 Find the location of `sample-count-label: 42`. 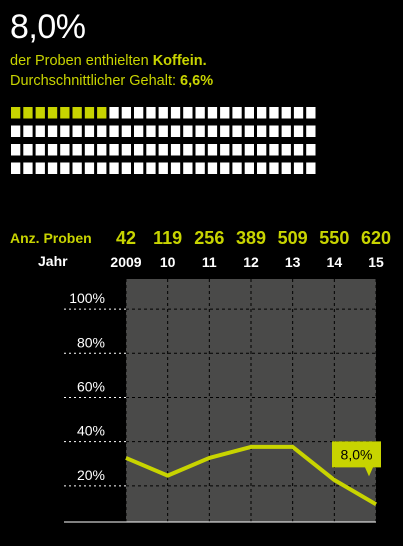

sample-count-label: 42 is located at coordinates (126, 238).